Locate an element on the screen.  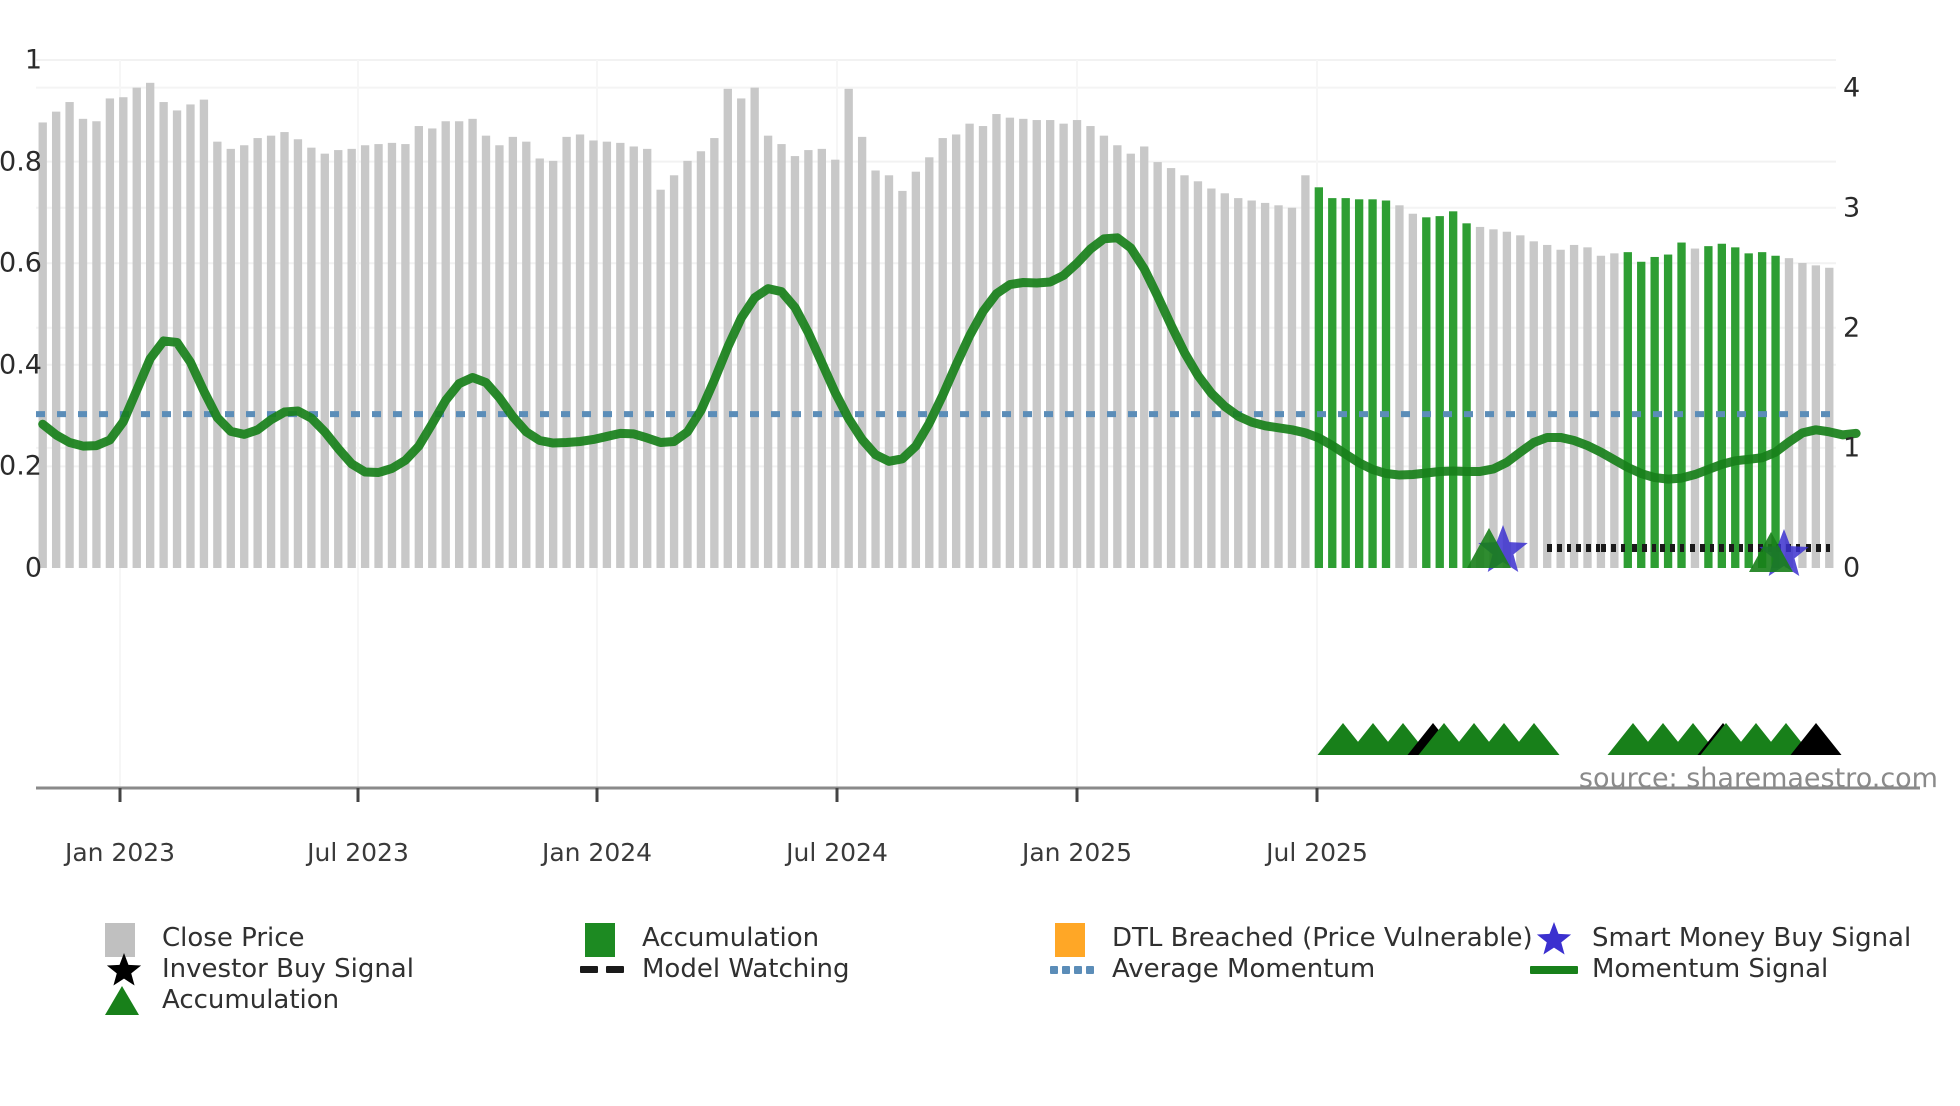
legend-item-label: Accumulation is located at coordinates (251, 999).